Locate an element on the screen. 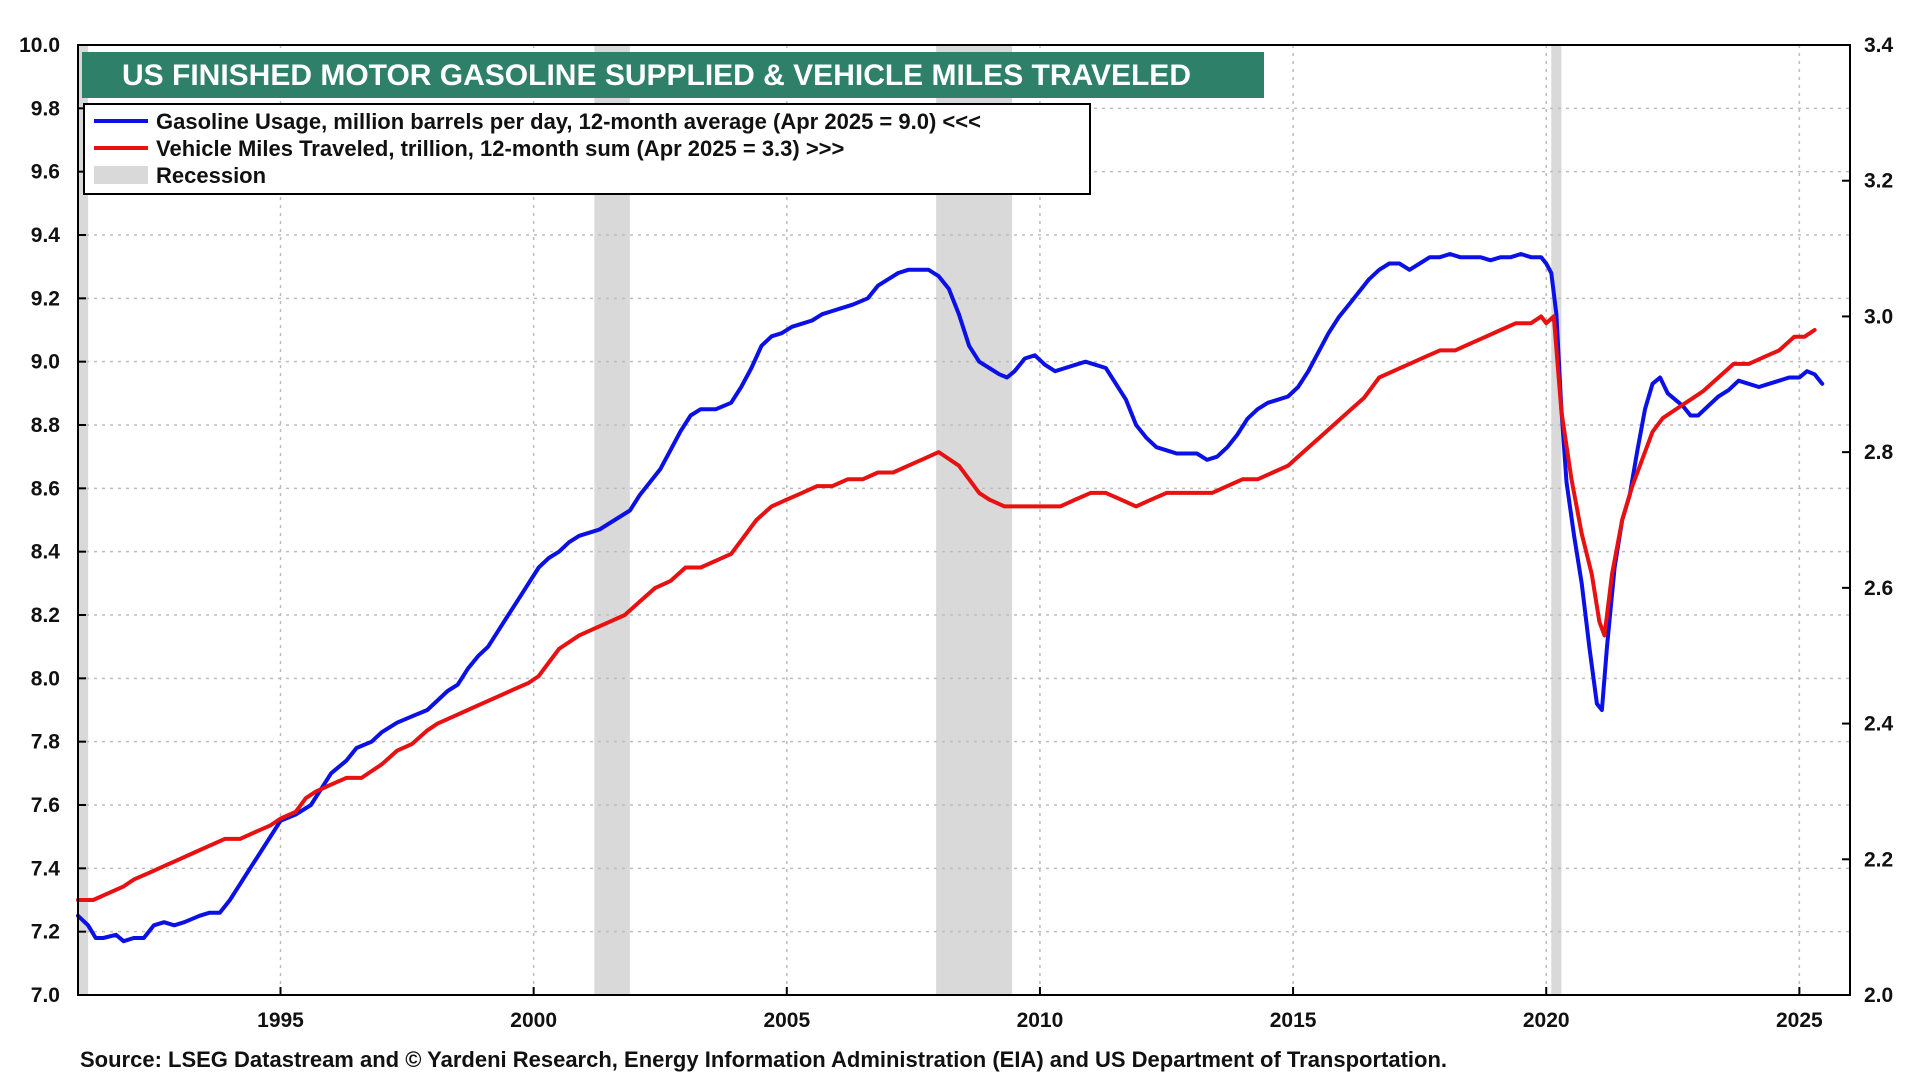 The width and height of the screenshot is (1920, 1080). y-right-tick-label-2.8: 2.8 is located at coordinates (1879, 452).